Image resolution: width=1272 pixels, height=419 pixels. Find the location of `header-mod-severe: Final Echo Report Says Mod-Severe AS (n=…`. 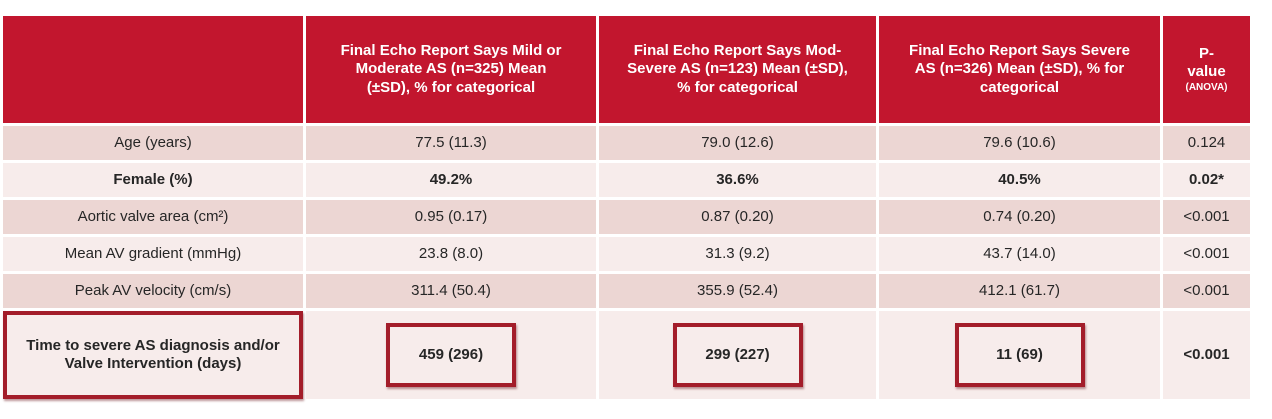

header-mod-severe: Final Echo Report Says Mod-Severe AS (n=… is located at coordinates (737, 69).